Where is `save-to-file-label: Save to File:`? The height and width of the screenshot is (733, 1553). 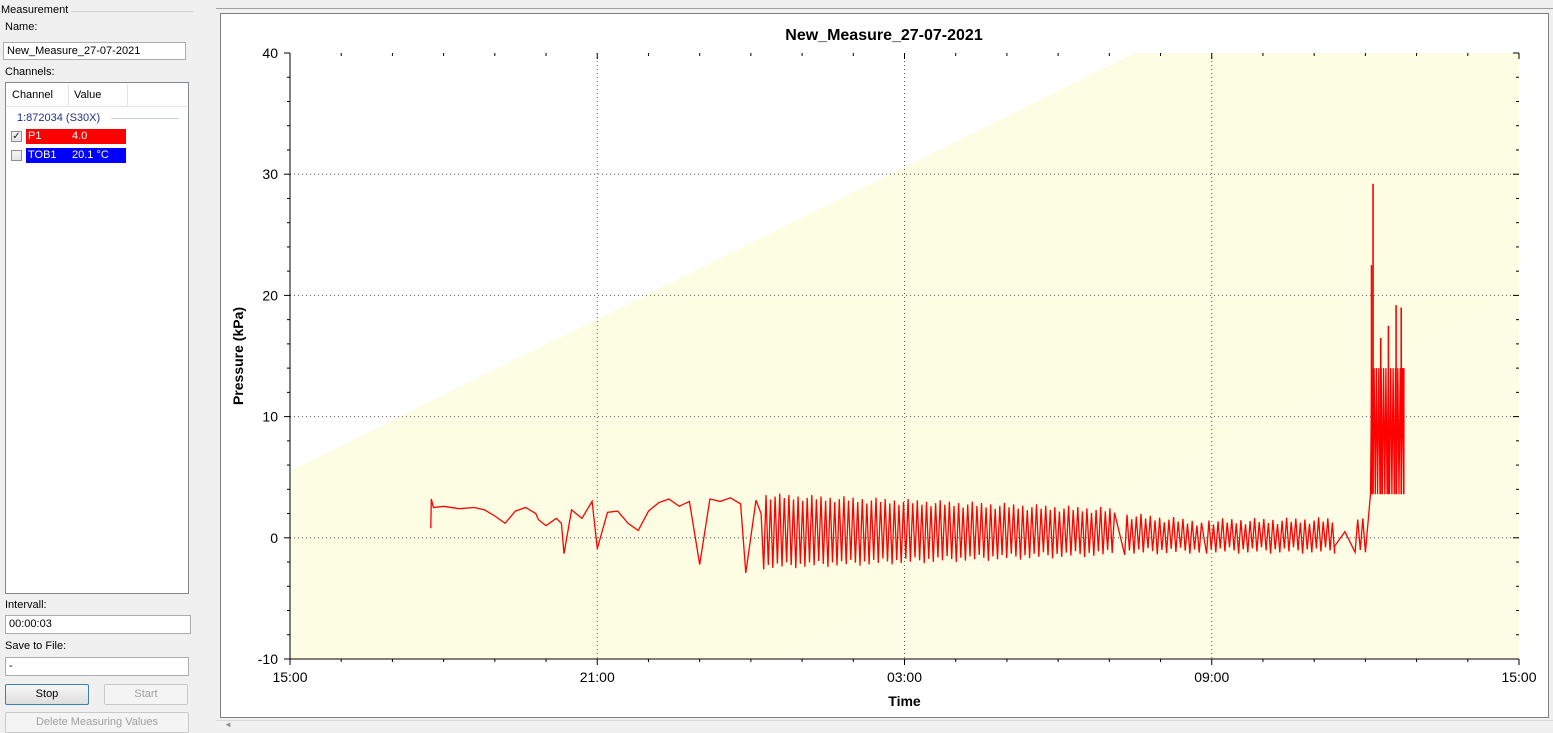 save-to-file-label: Save to File: is located at coordinates (36, 646).